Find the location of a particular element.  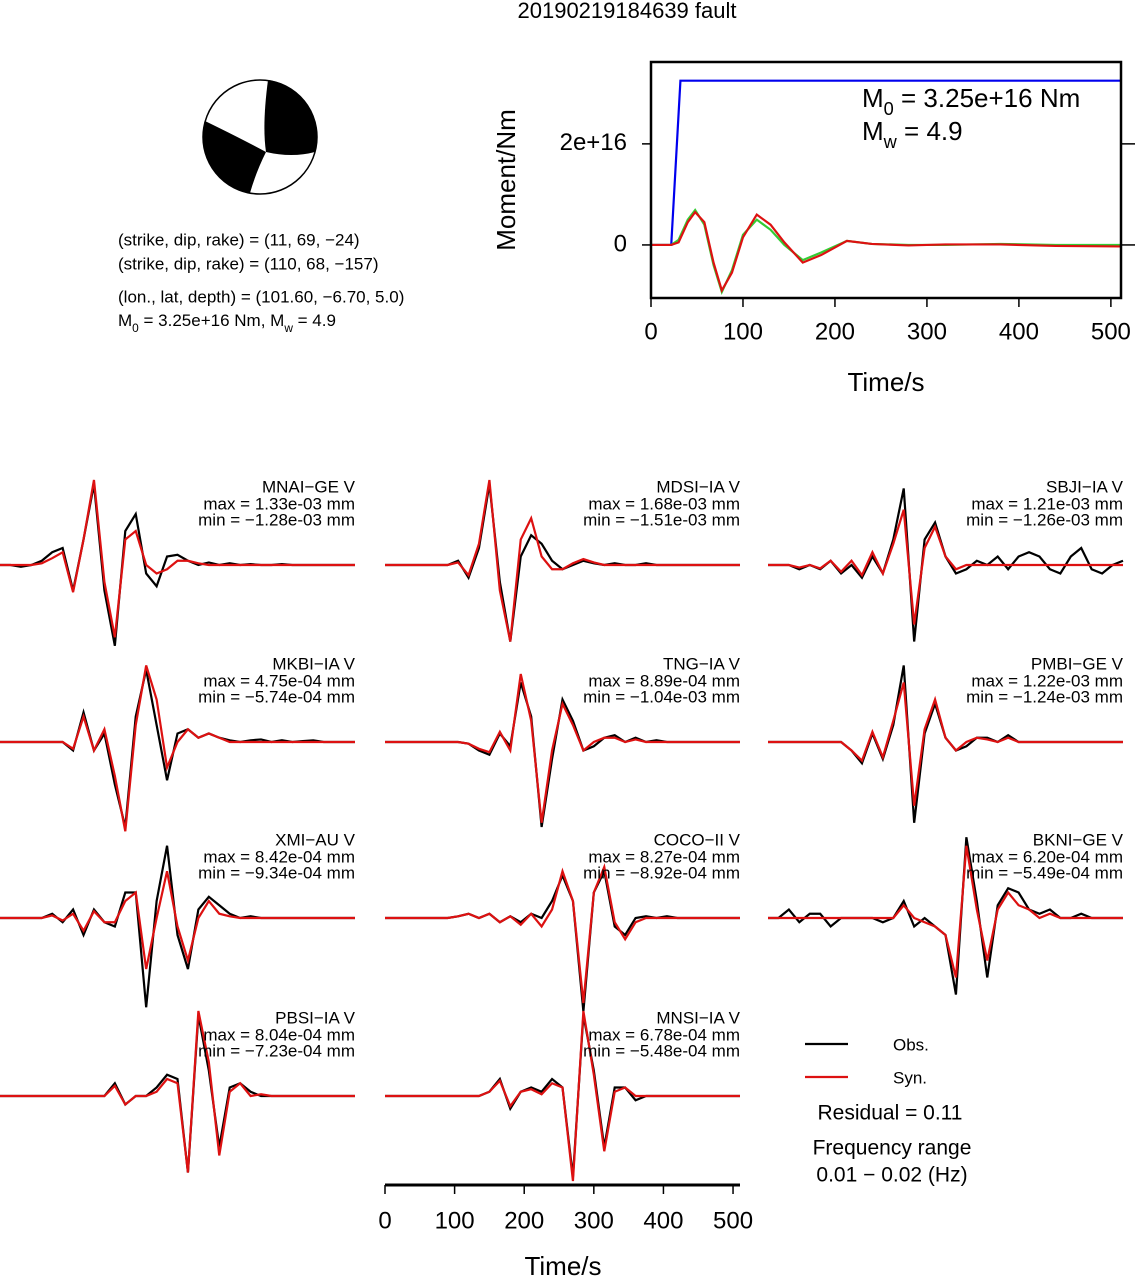

observed-trace is located at coordinates (562, 939).